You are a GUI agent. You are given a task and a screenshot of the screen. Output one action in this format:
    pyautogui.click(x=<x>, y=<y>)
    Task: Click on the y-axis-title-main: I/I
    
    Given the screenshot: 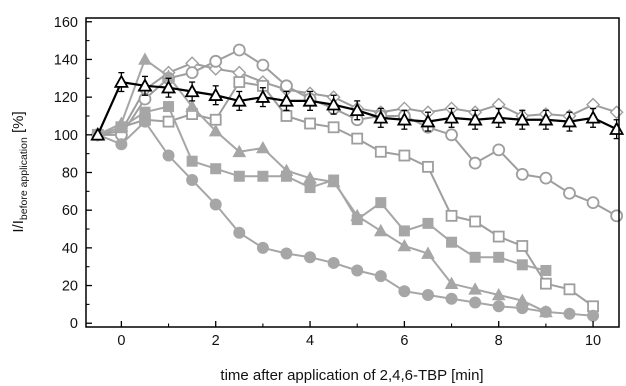 What is the action you would take?
    pyautogui.click(x=18, y=226)
    